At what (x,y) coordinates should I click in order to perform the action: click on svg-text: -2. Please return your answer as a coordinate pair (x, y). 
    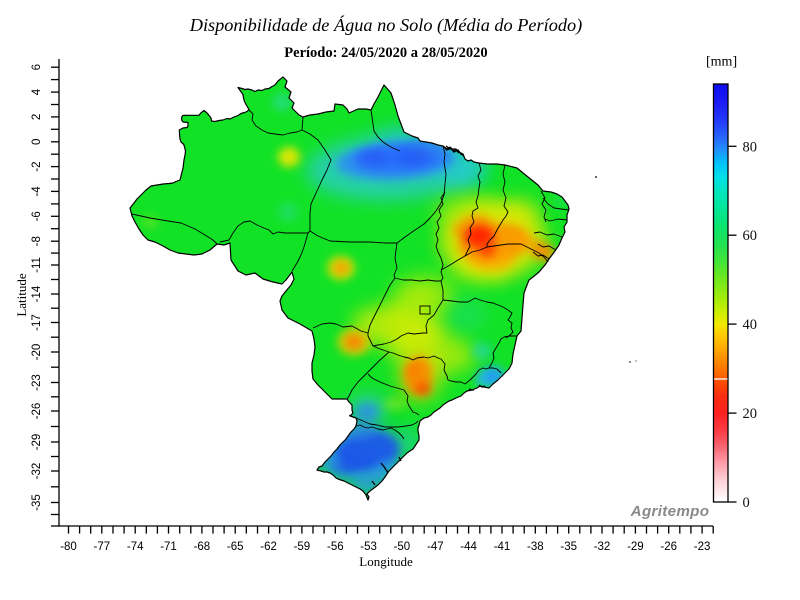
    Looking at the image, I should click on (37, 166).